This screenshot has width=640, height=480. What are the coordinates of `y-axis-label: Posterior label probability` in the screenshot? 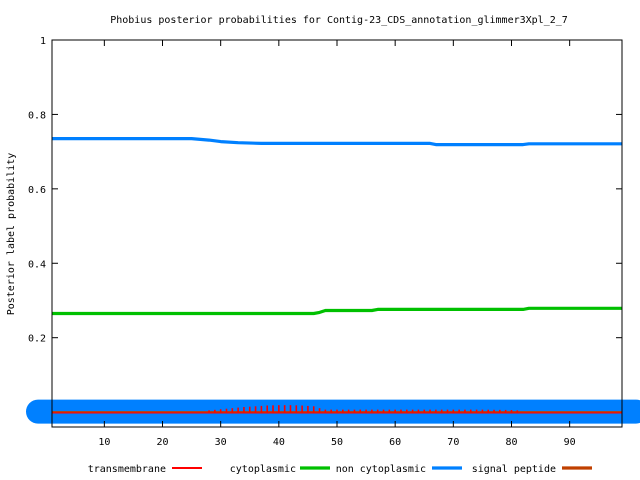 It's located at (11, 234).